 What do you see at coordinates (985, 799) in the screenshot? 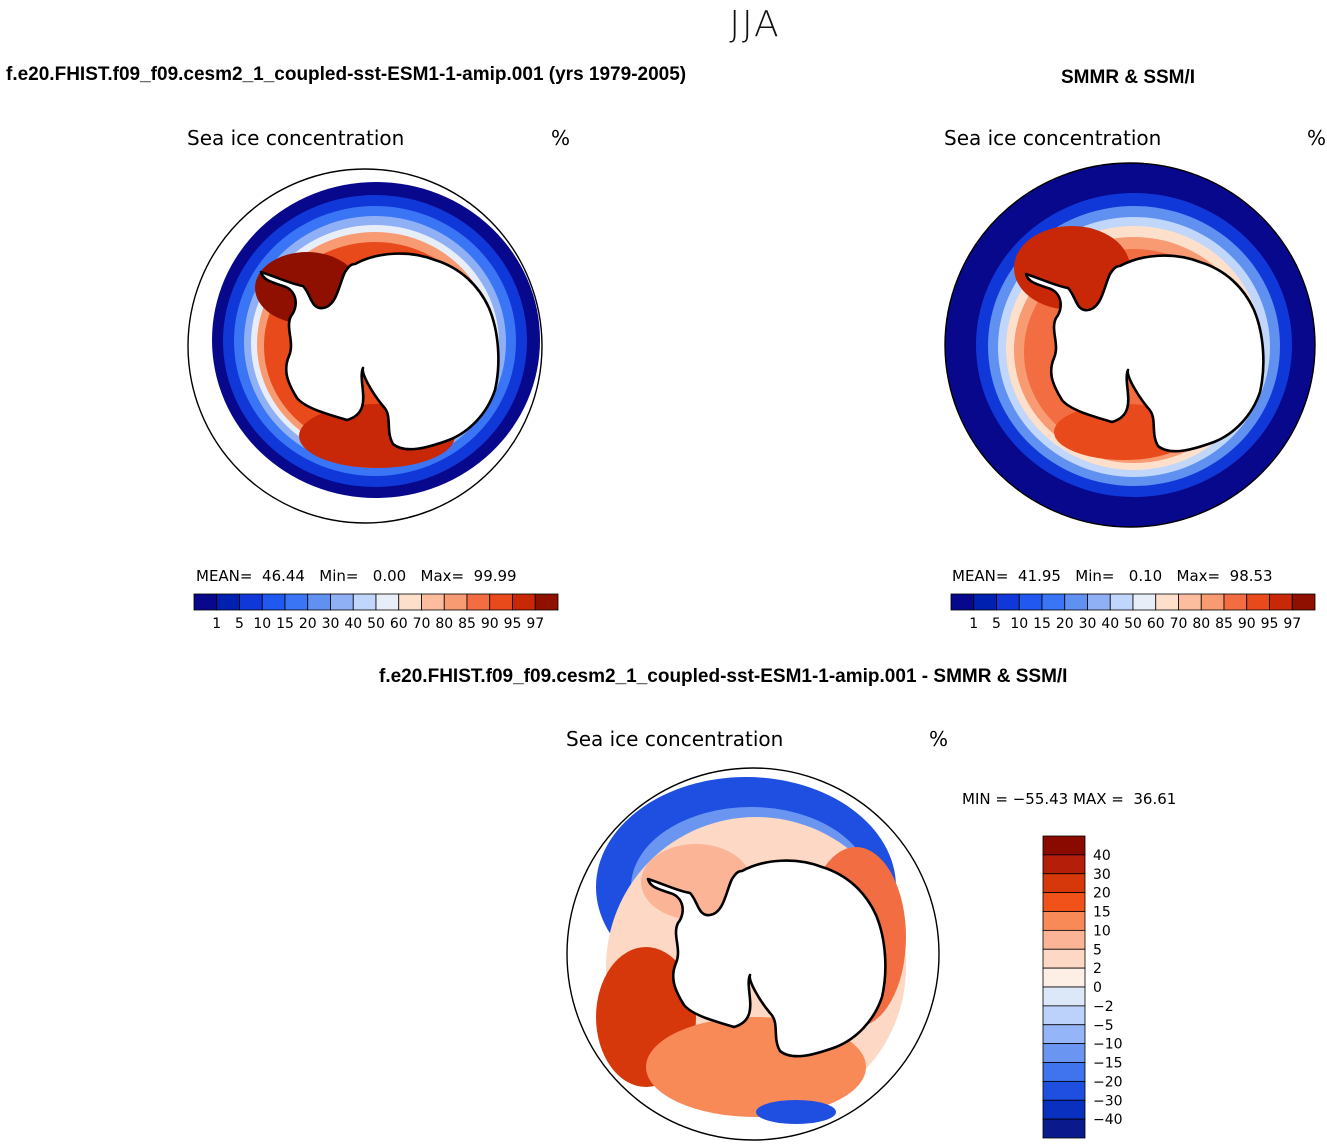
I see `min-label: MIN =` at bounding box center [985, 799].